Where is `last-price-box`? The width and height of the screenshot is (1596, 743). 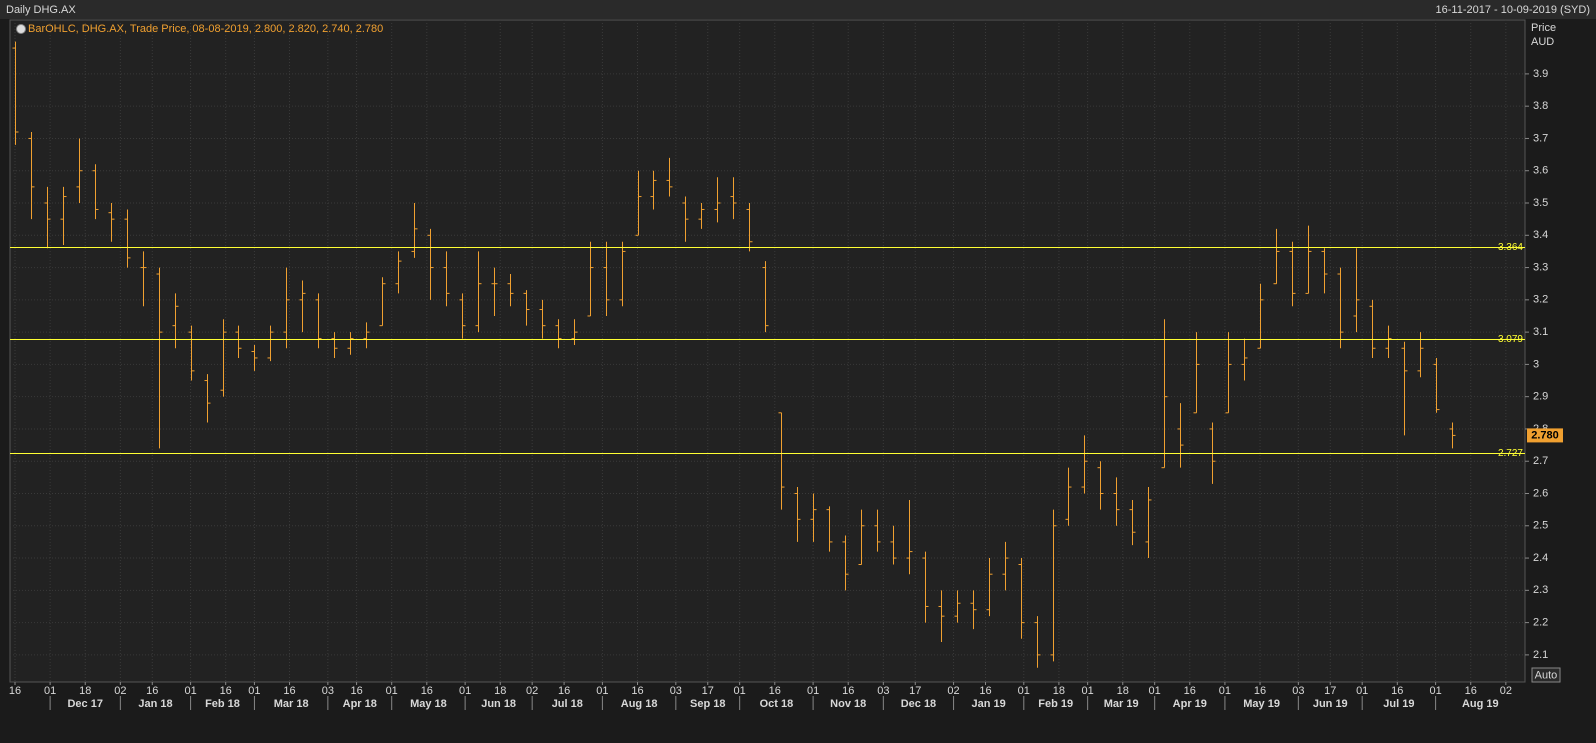 last-price-box is located at coordinates (1545, 435).